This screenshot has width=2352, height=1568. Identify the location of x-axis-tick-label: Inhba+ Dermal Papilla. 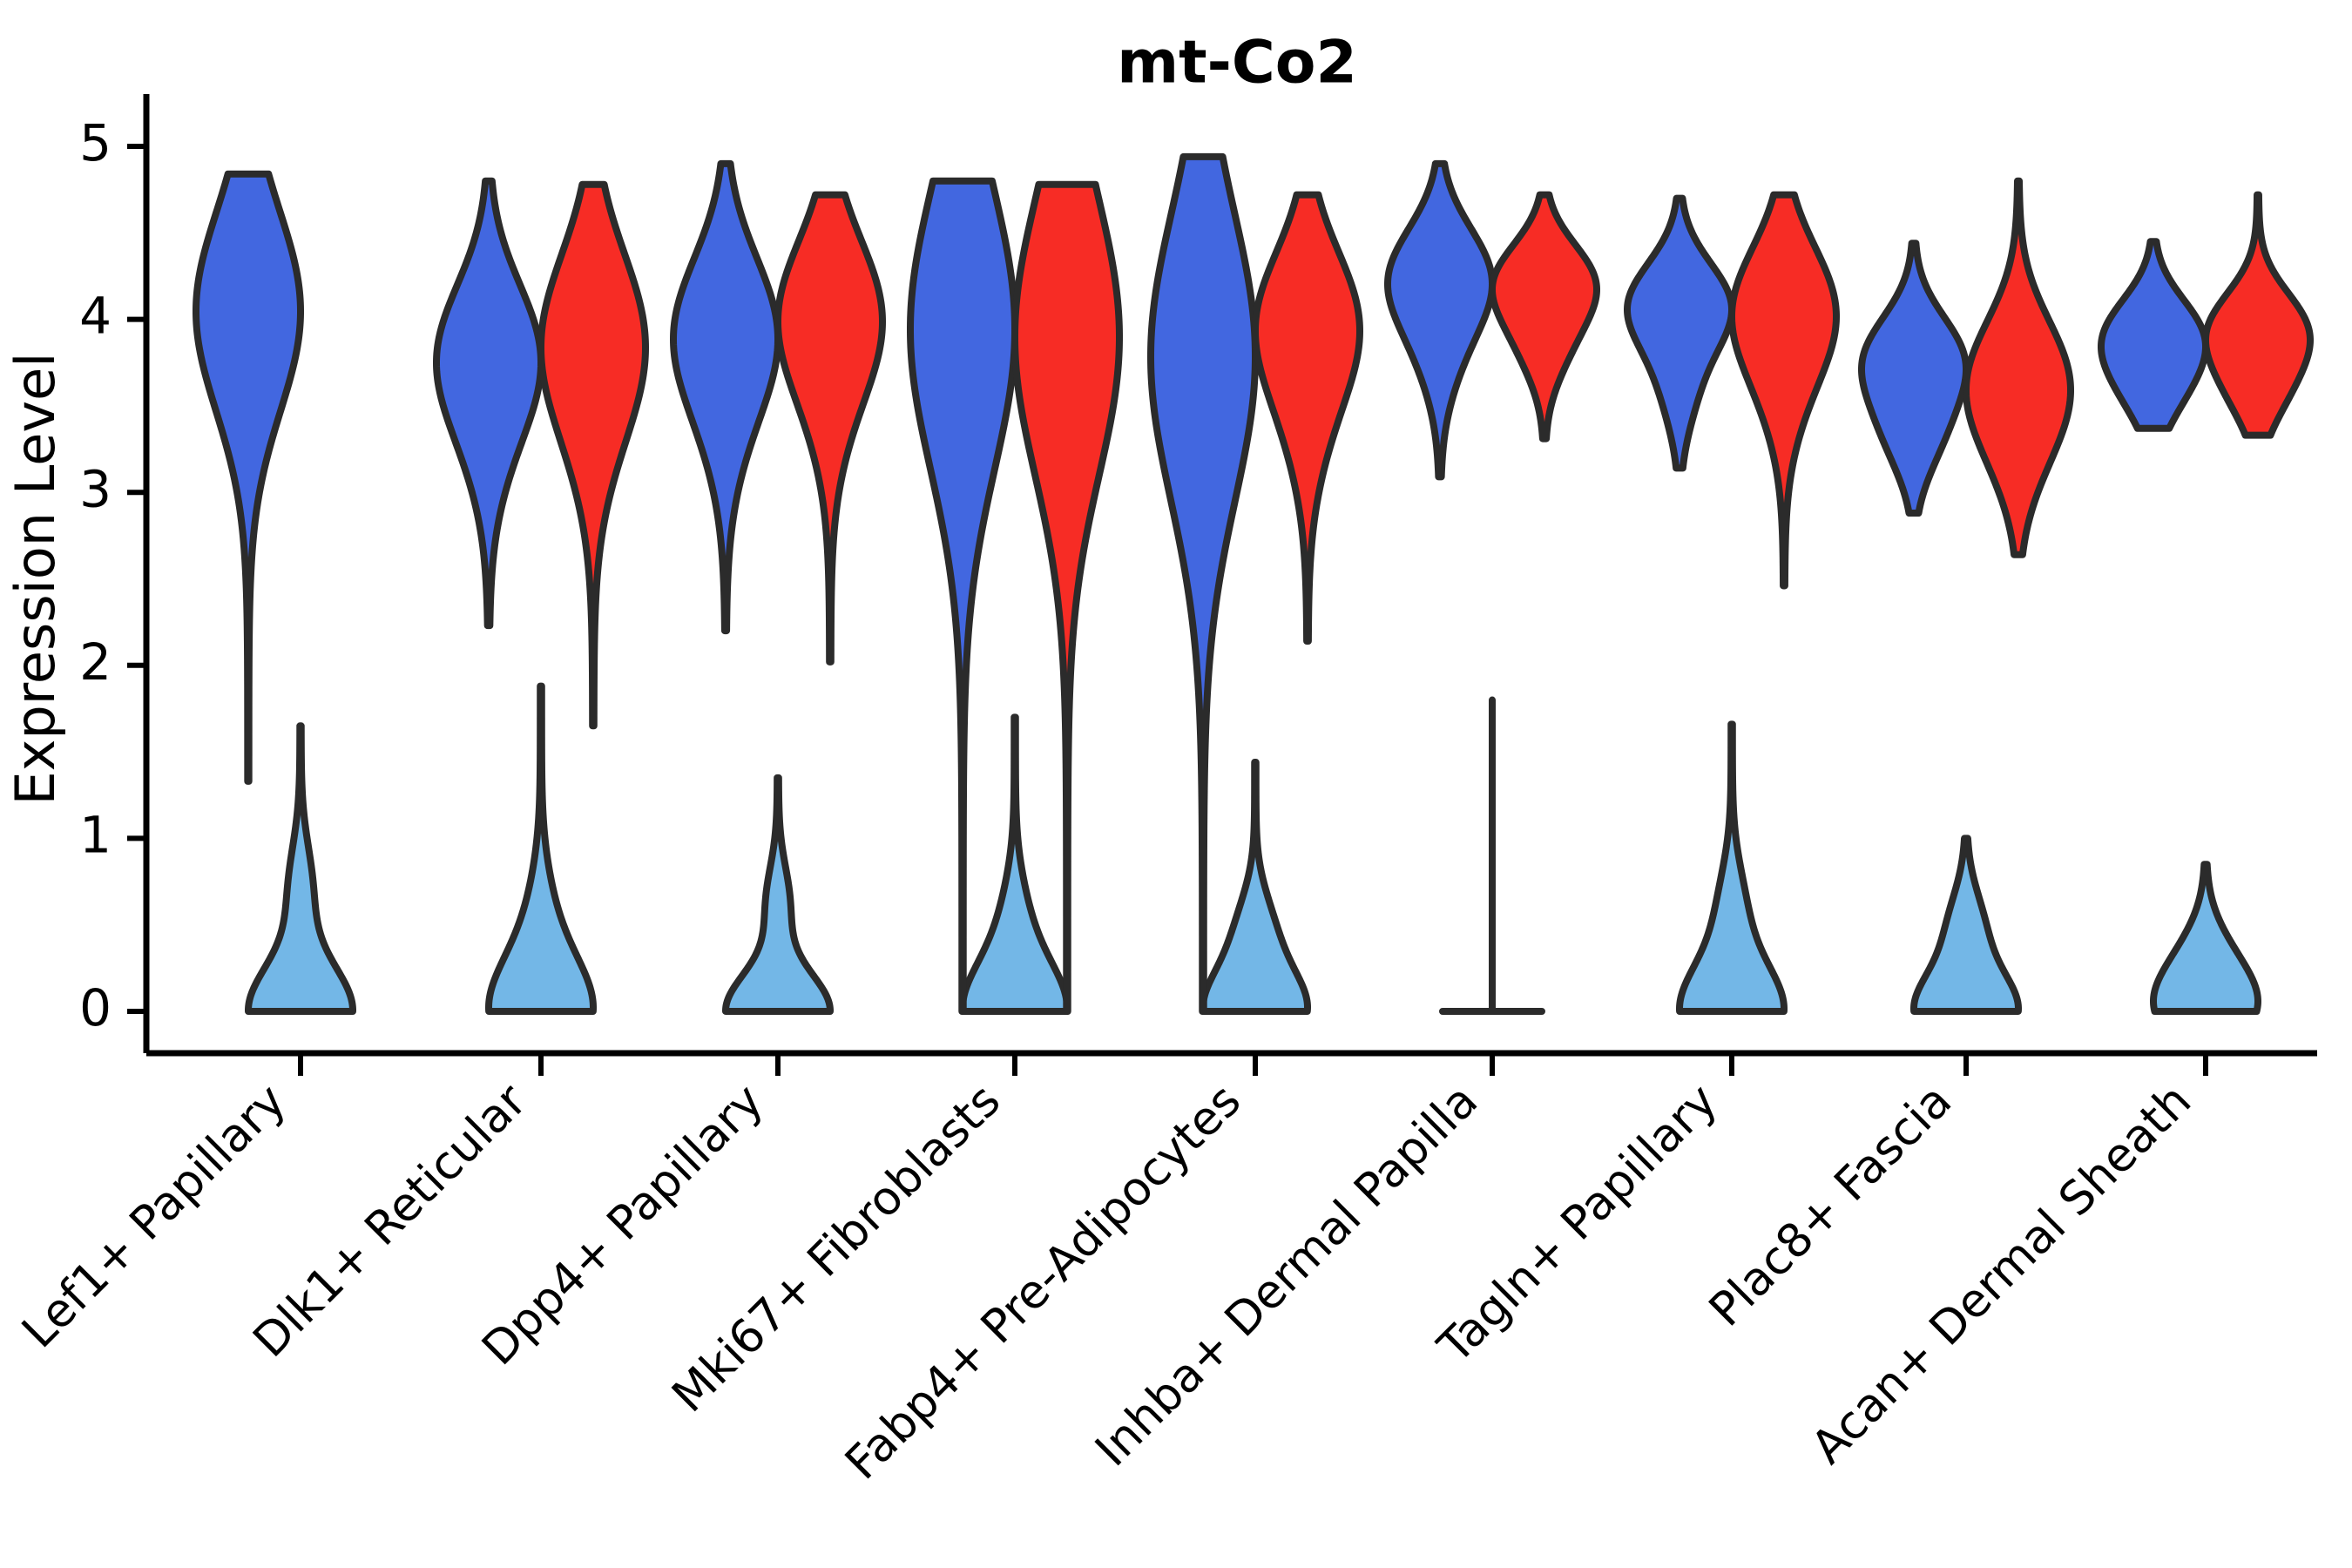
(1286, 1275).